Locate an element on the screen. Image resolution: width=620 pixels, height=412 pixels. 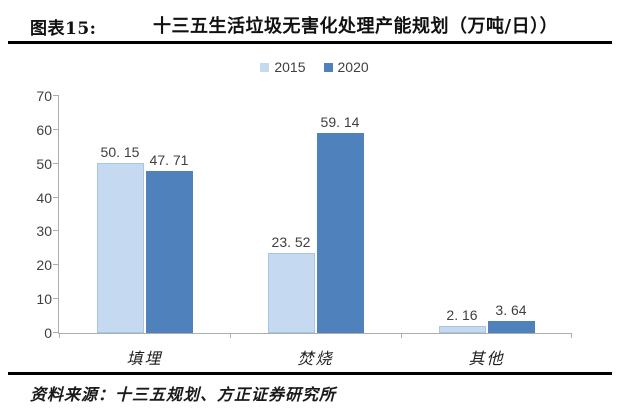
top-divider is located at coordinates (310, 42).